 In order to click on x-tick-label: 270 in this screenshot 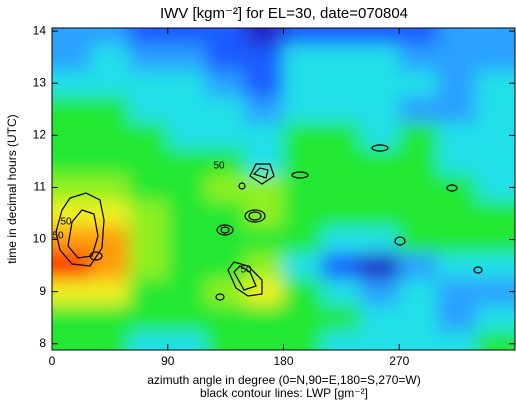, I will do `click(399, 361)`.